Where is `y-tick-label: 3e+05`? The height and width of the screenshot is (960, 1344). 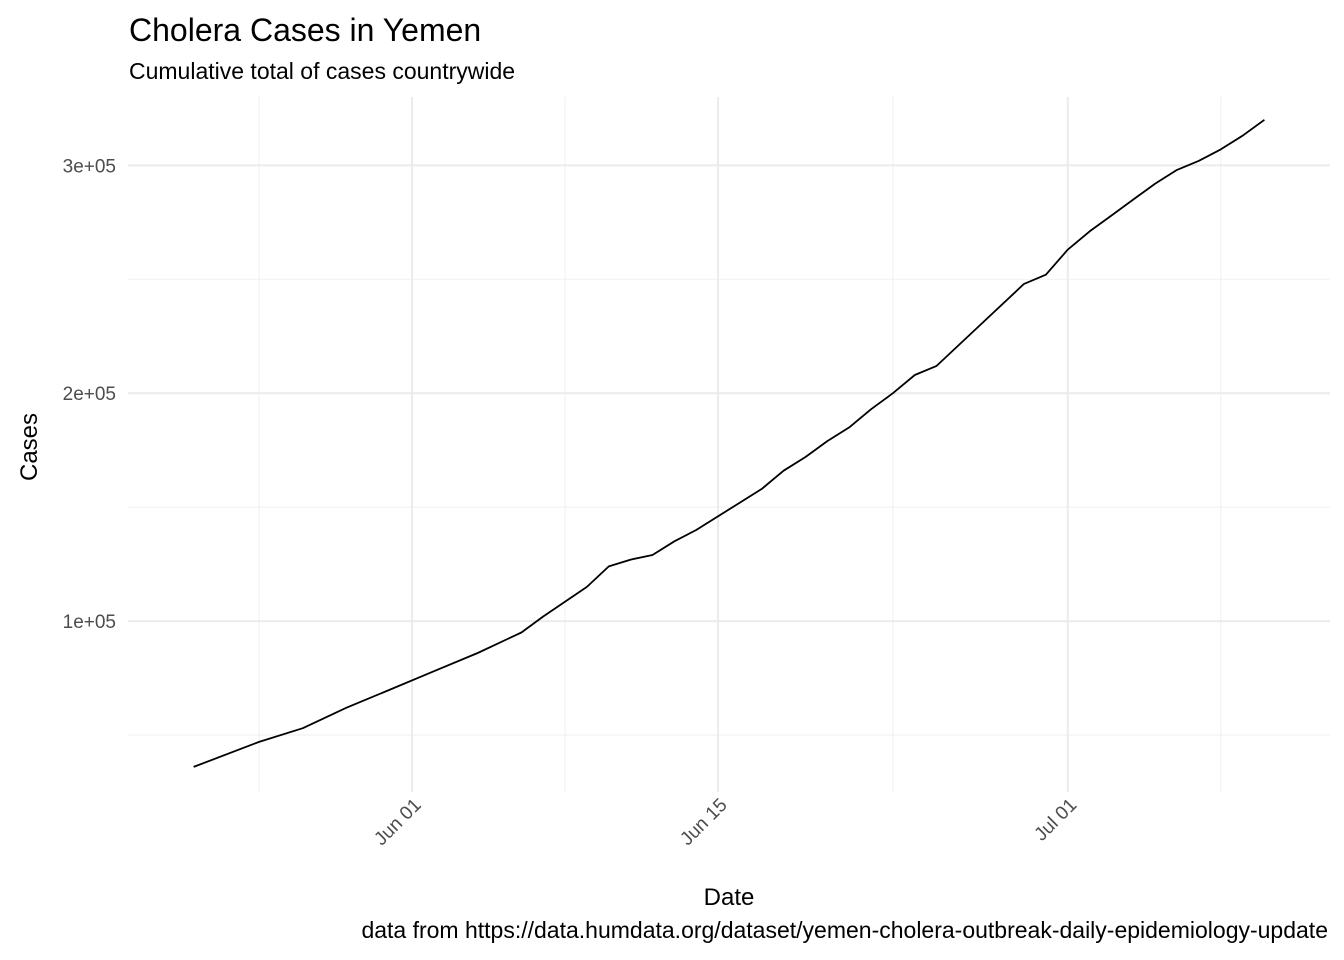
y-tick-label: 3e+05 is located at coordinates (89, 166).